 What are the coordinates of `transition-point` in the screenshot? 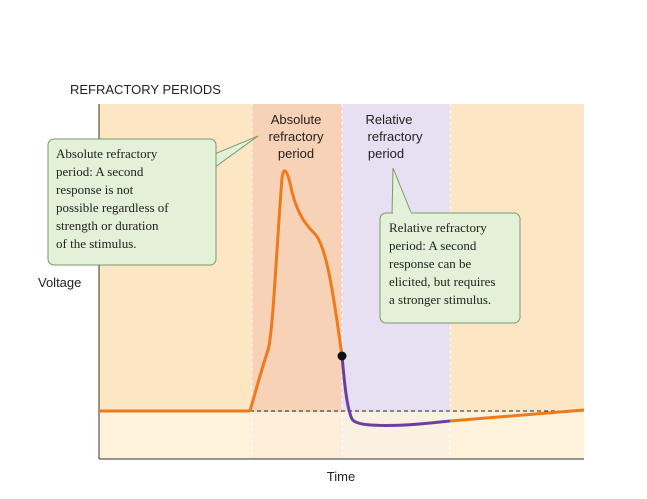 It's located at (342, 356).